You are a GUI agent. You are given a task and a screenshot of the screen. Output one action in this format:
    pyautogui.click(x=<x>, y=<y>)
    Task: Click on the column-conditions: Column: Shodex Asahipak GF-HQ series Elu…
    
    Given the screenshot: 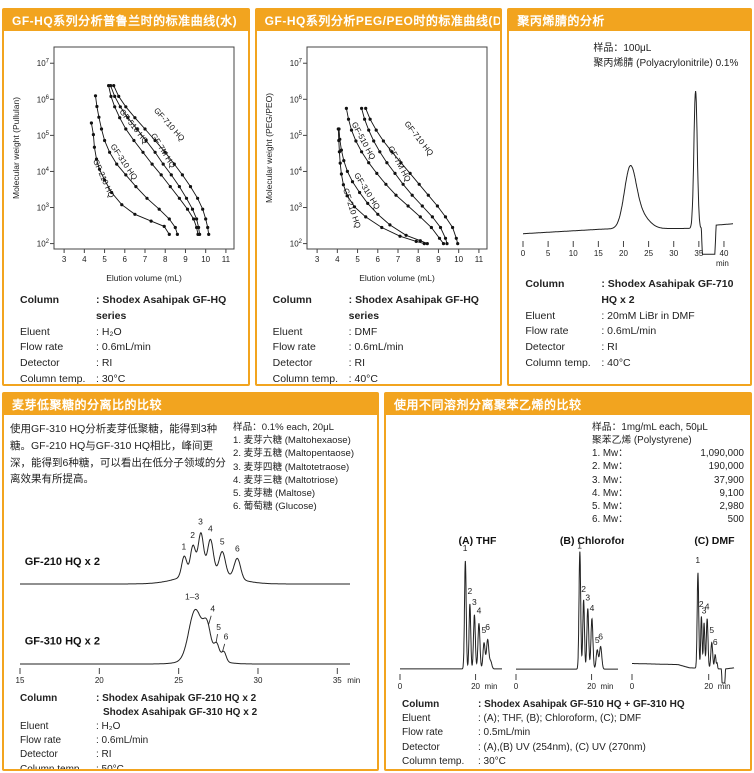 What is the action you would take?
    pyautogui.click(x=379, y=338)
    